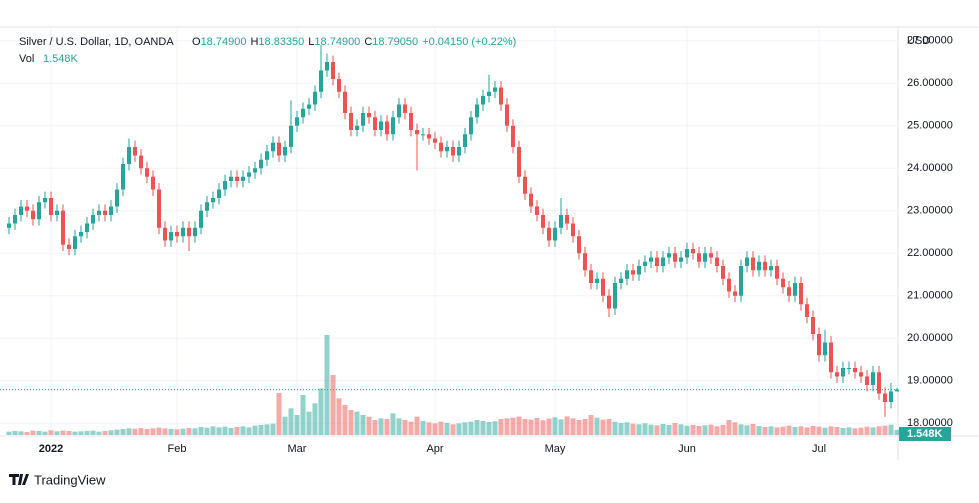  What do you see at coordinates (930, 338) in the screenshot?
I see `y-tick-label: 20.00000` at bounding box center [930, 338].